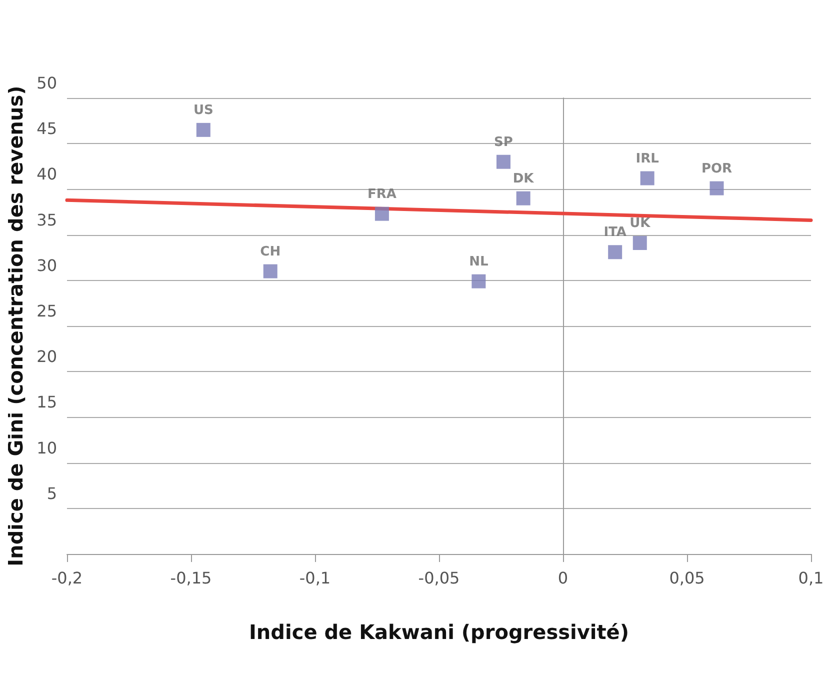  Describe the element at coordinates (811, 578) in the screenshot. I see `x-tick-label: 0,1` at that location.